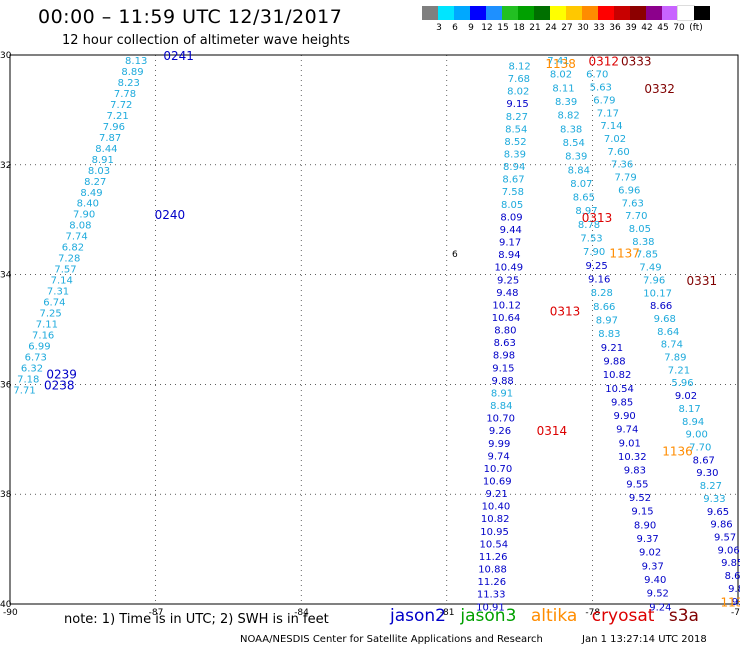  I want to click on swh-value: 9.24, so click(660, 607).